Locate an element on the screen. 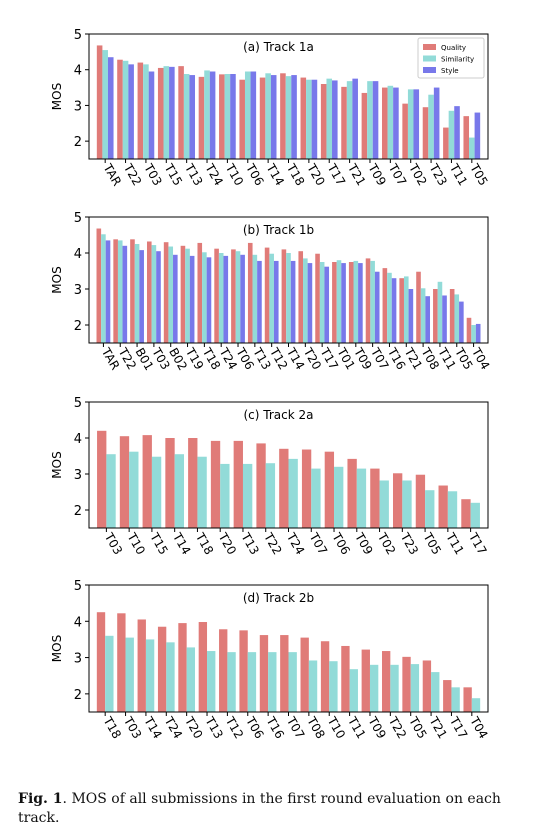 The image size is (535, 833). chart-1-bar-quality-t23 is located at coordinates (425, 133).